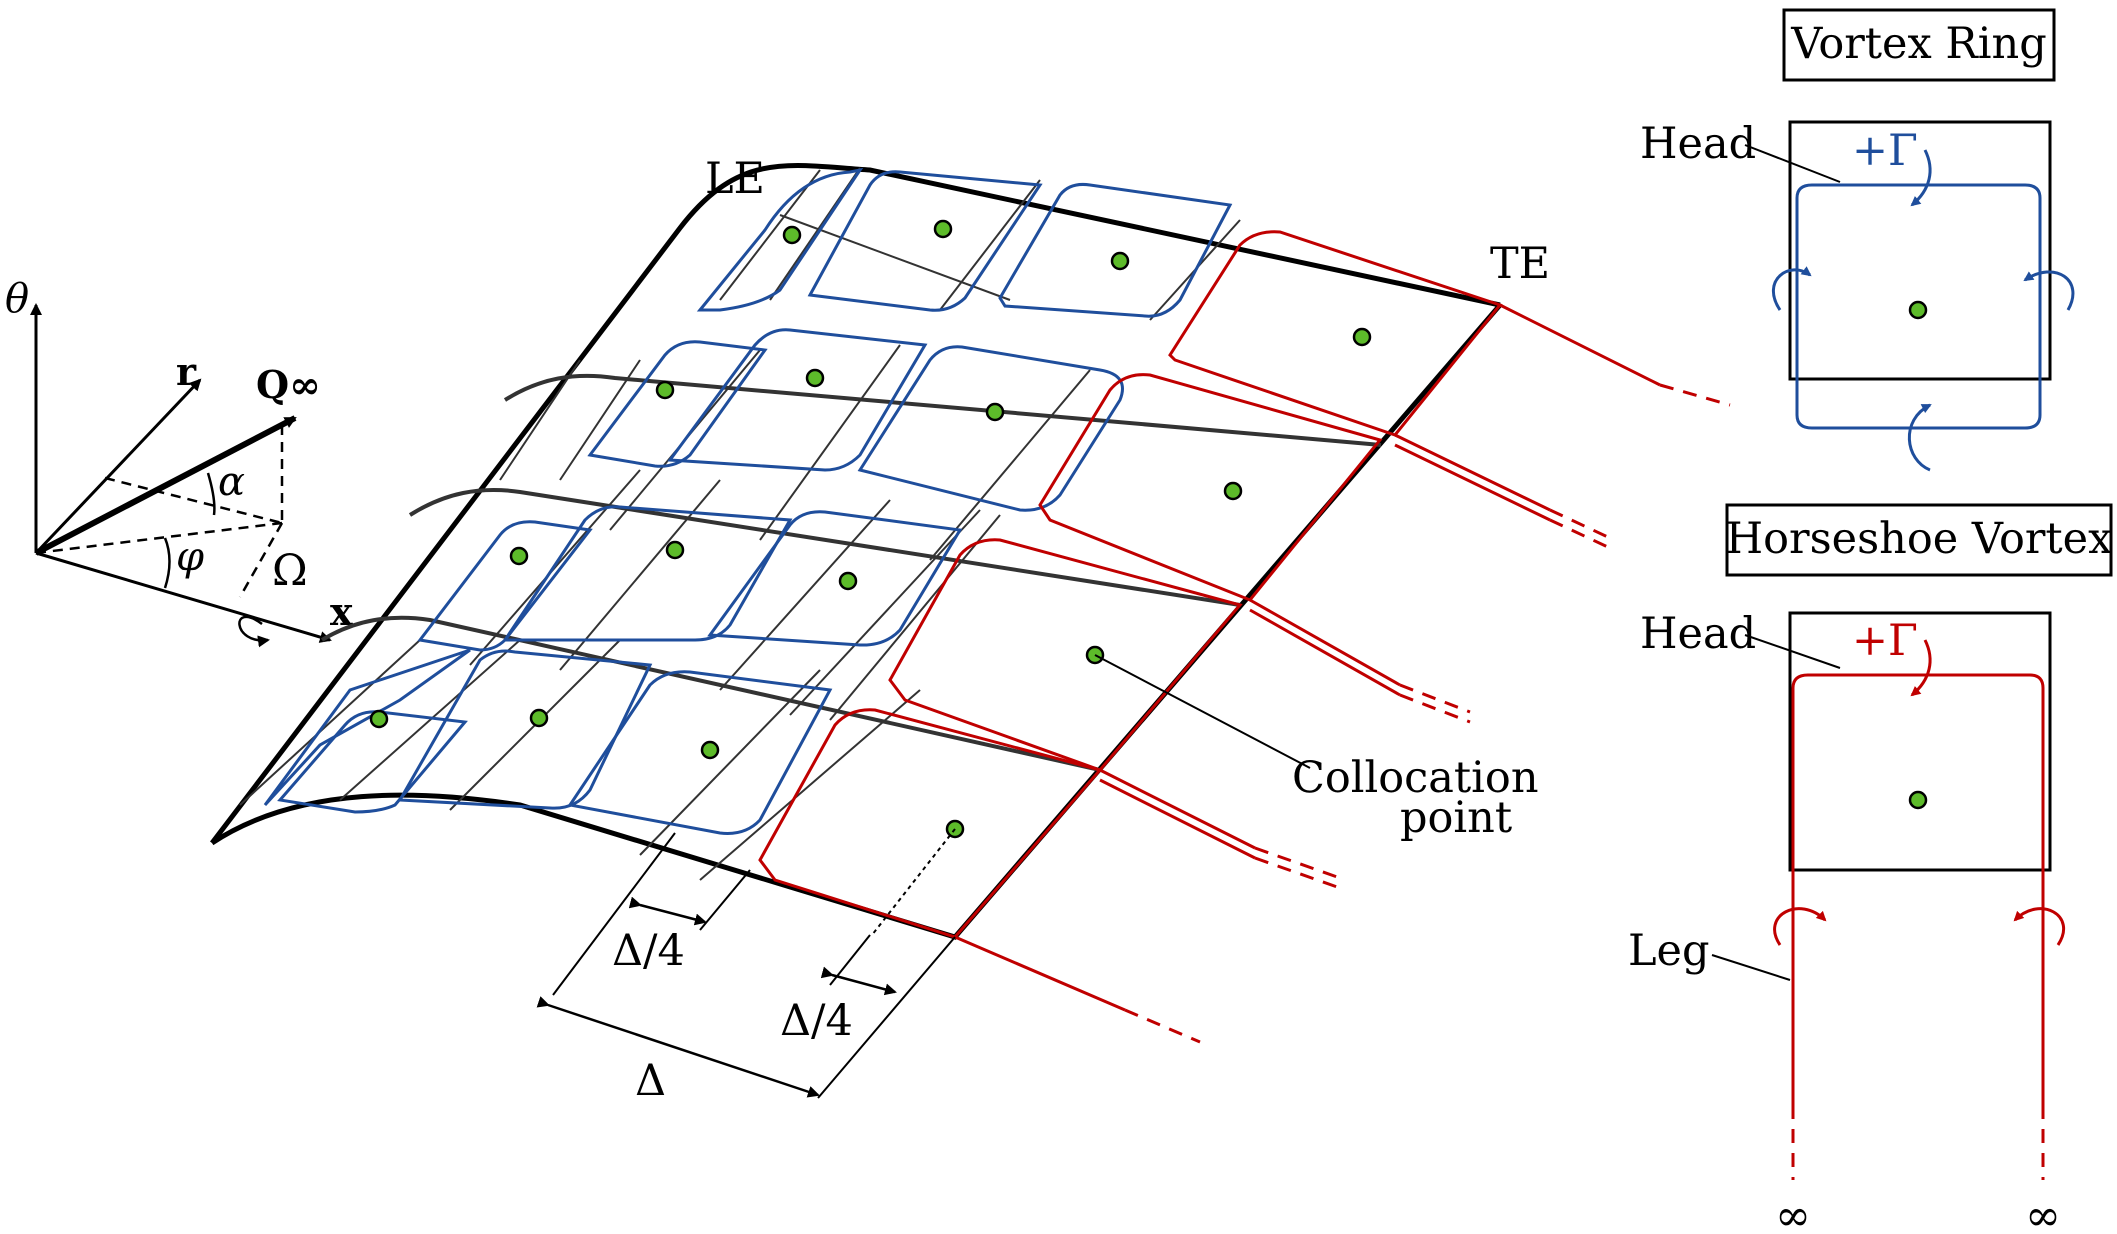 The image size is (2117, 1234). I want to click on phi-label: φ, so click(190, 557).